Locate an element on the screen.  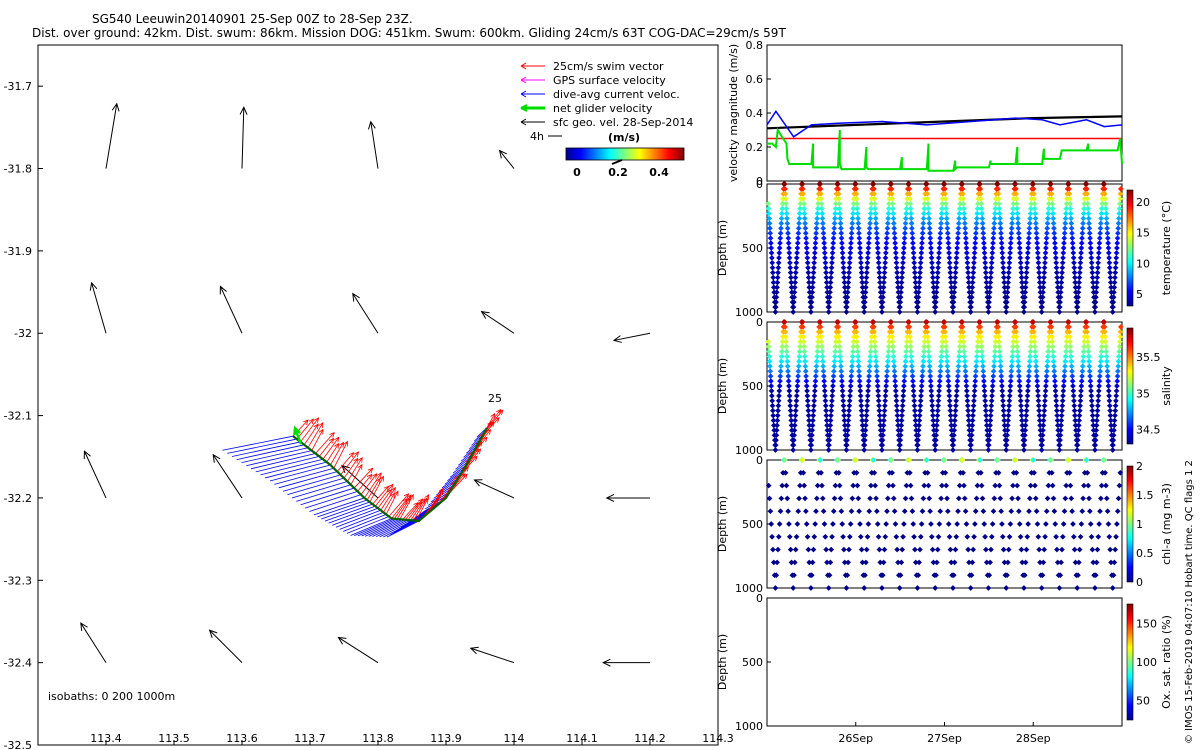
colorbar-gradient is located at coordinates (625, 154).